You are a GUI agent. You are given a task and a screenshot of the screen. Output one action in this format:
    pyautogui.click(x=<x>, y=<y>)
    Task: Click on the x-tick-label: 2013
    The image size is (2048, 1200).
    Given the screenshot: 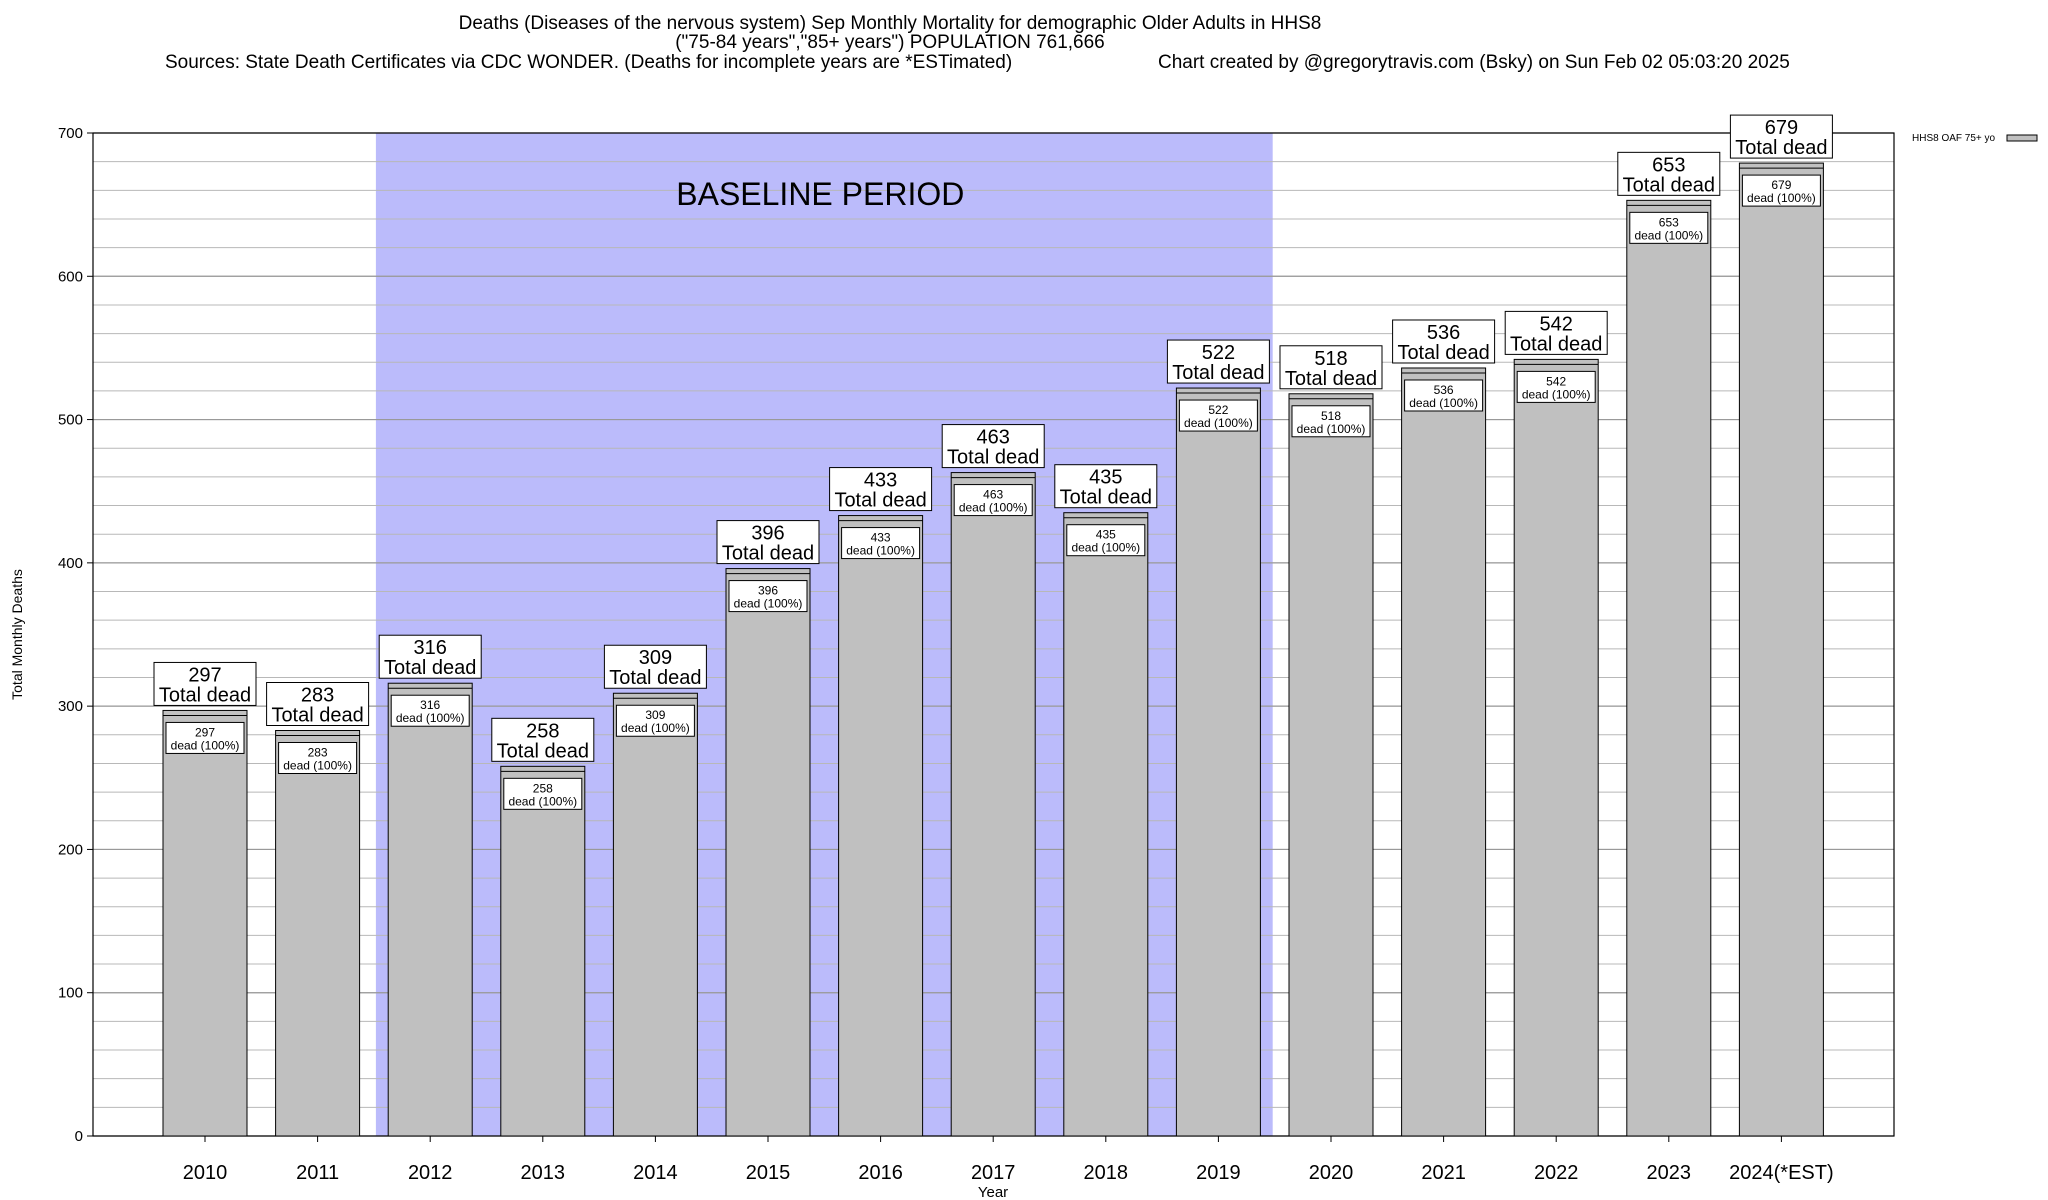 What is the action you would take?
    pyautogui.click(x=543, y=1173)
    